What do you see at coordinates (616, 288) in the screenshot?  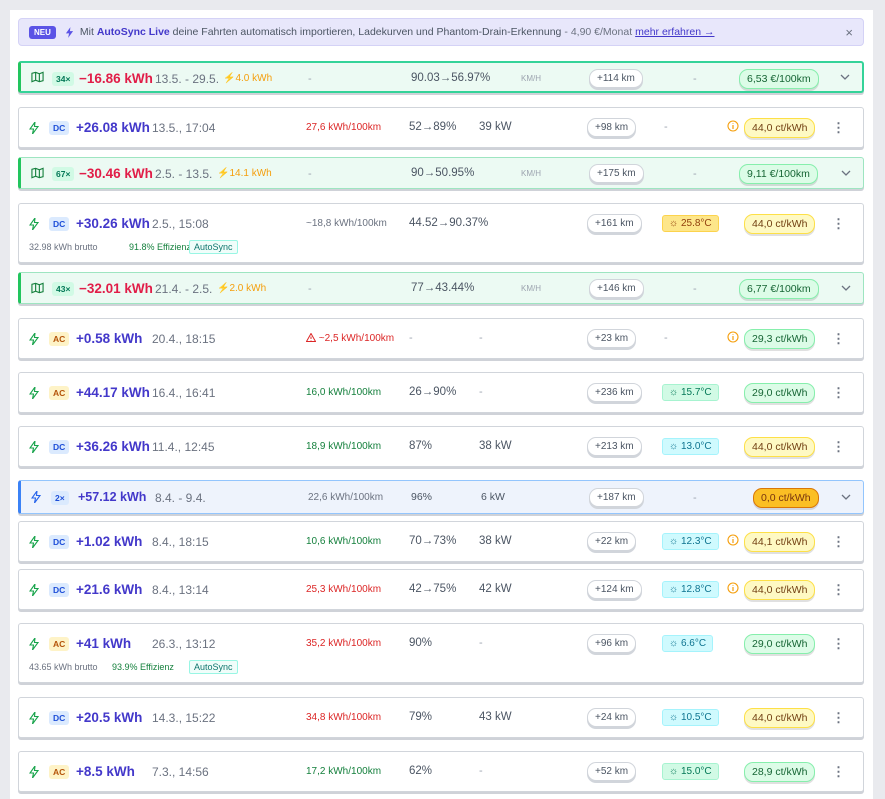 I see `distance-pill: +146 km` at bounding box center [616, 288].